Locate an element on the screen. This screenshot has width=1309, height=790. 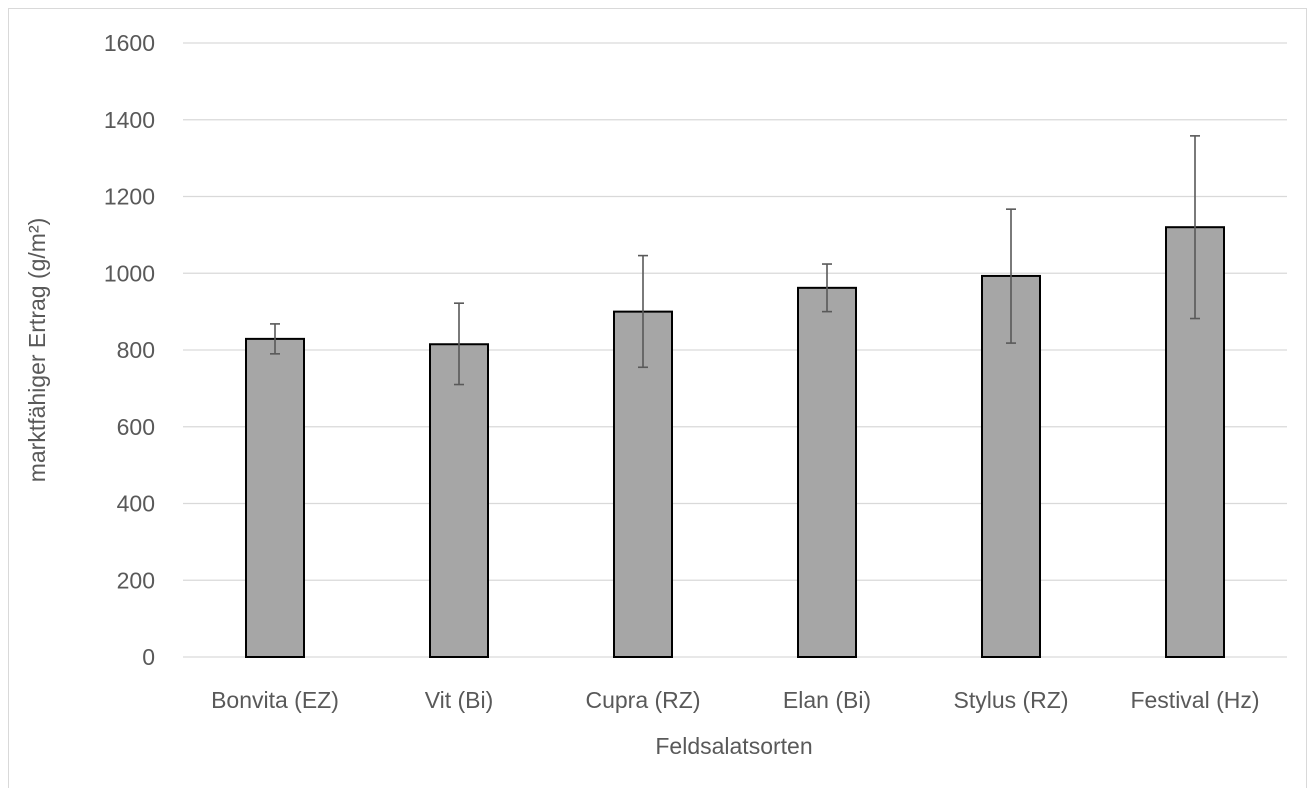
y-tick-label: 600 is located at coordinates (136, 427).